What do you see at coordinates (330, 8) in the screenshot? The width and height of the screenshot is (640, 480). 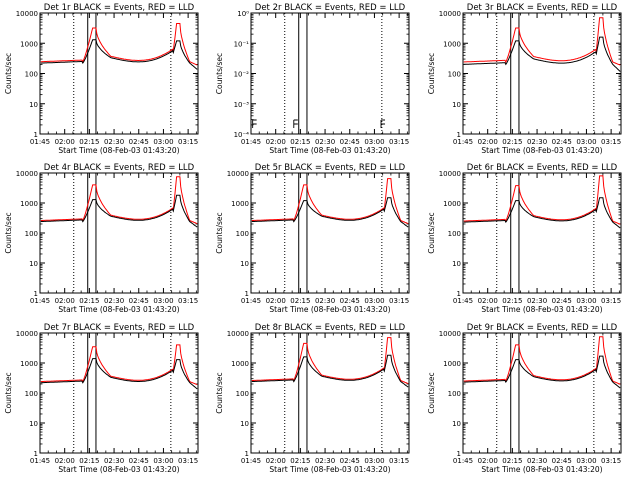 I see `panel-title: Det 2r BLACK = Events, RED = LLD` at bounding box center [330, 8].